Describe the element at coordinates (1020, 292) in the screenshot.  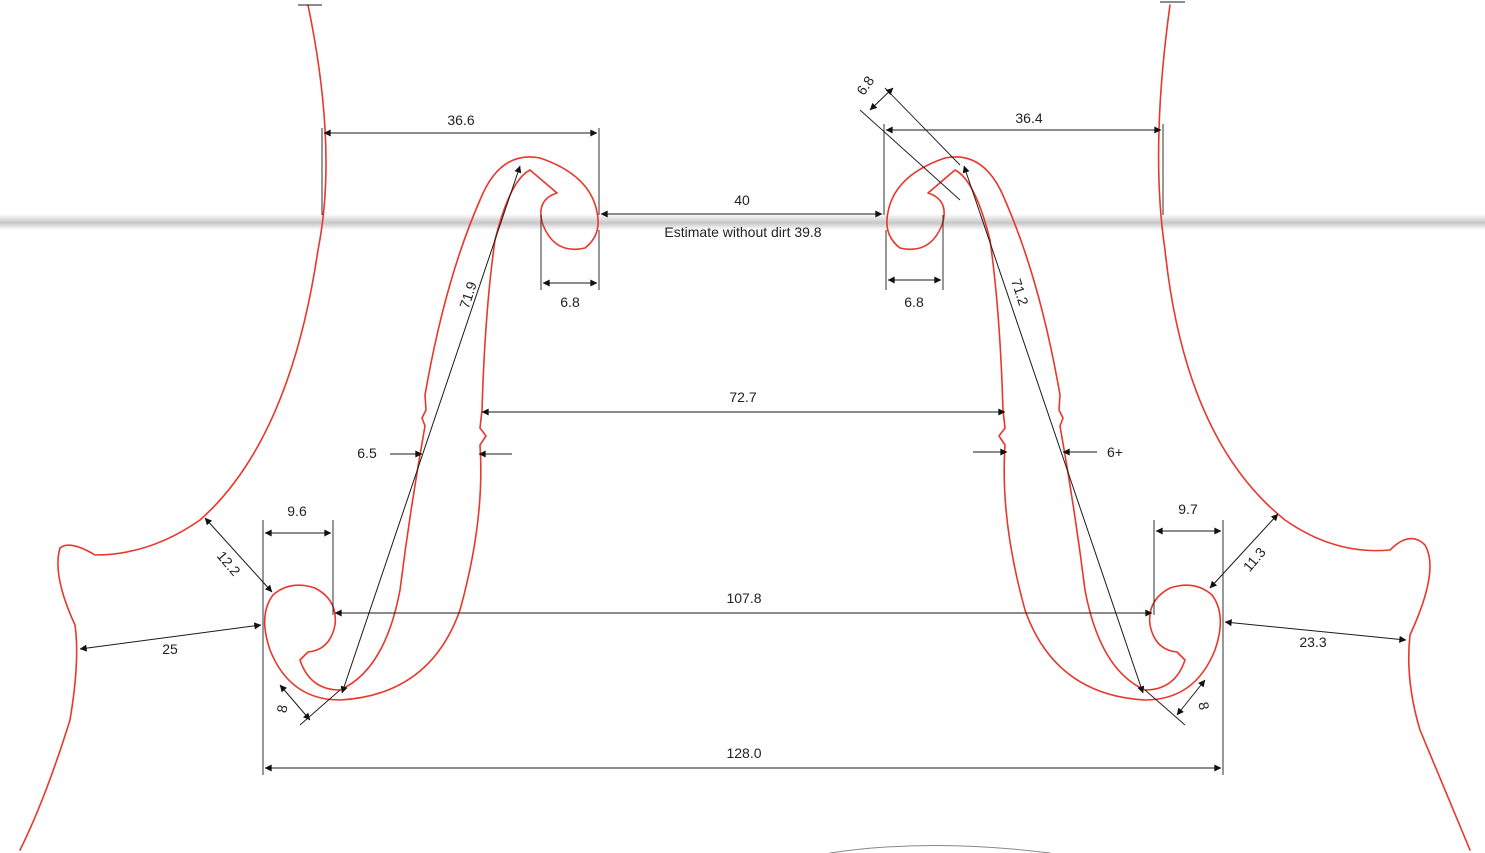
I see `label-right-diagonal: 71.2` at that location.